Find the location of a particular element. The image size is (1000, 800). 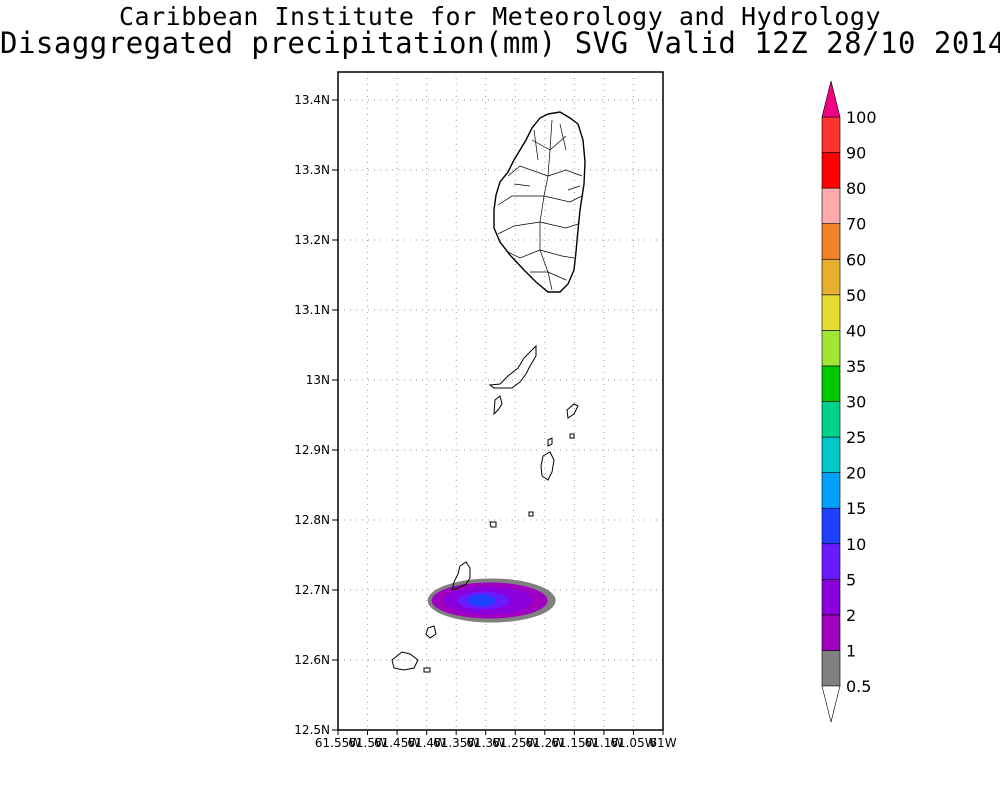

lat-tick-label: 13.2N is located at coordinates (312, 240).